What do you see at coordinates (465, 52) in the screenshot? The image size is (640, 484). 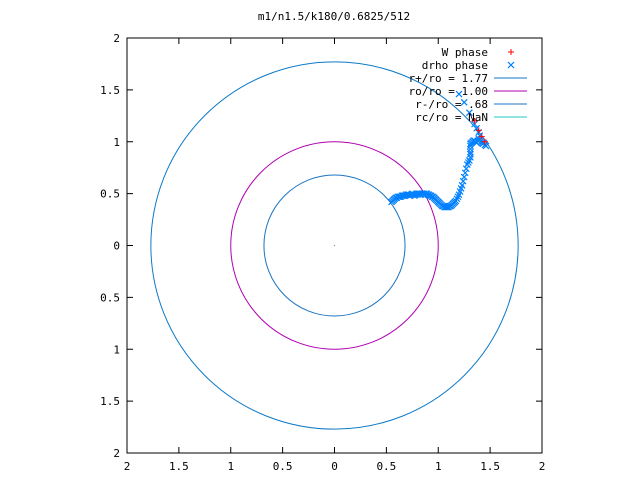 I see `legend-label-0: W phase` at bounding box center [465, 52].